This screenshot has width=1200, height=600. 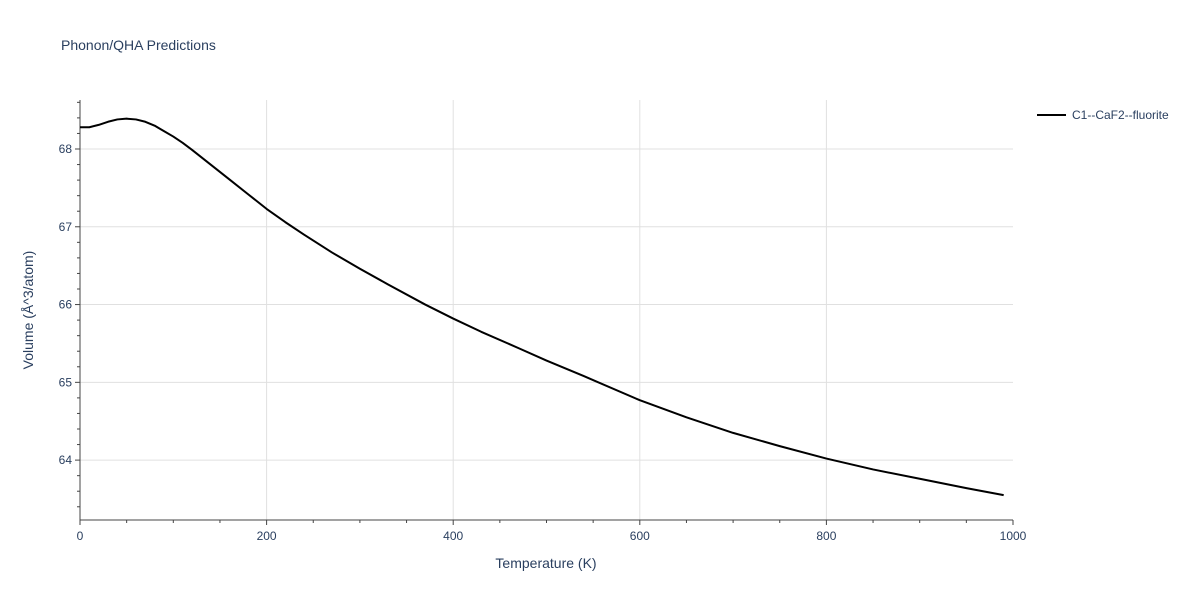 I want to click on x-axis-title: Temperature (K), so click(x=545, y=563).